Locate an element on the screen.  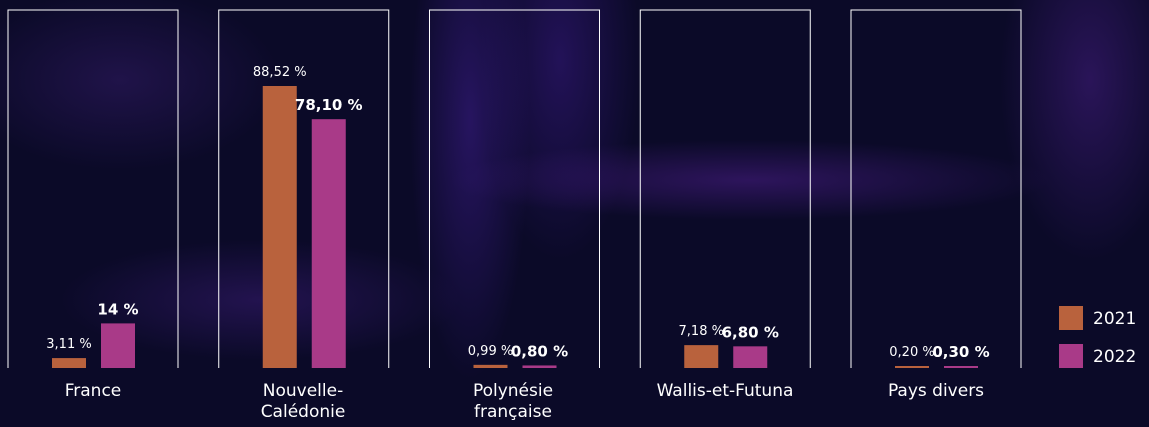
value-label: 0,20 % is located at coordinates (911, 352).